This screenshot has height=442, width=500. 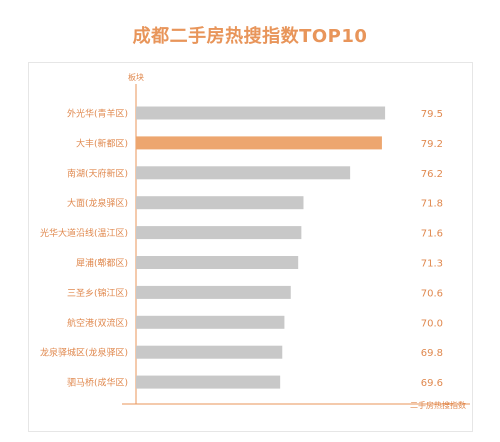 I want to click on category-label: 大丰(新都区), so click(x=102, y=143).